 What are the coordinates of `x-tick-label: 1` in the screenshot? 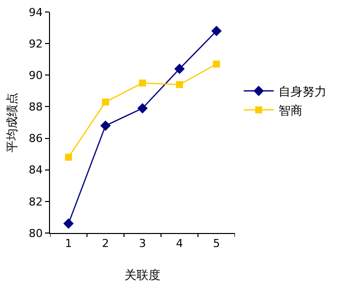 It's located at (68, 243).